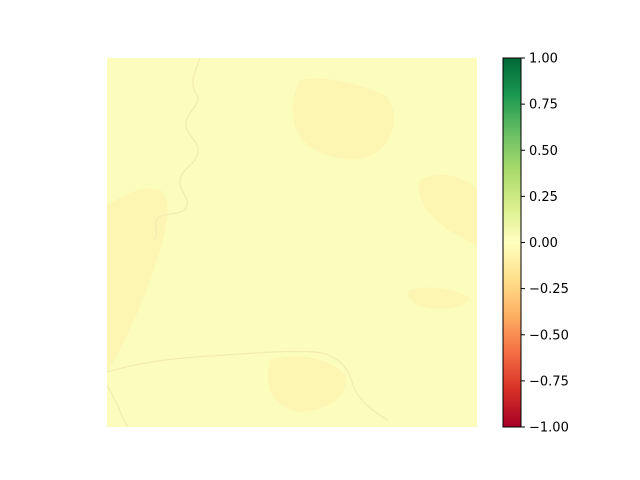 This screenshot has height=480, width=640. Describe the element at coordinates (549, 289) in the screenshot. I see `colorbar-tick-label: −0.25` at that location.